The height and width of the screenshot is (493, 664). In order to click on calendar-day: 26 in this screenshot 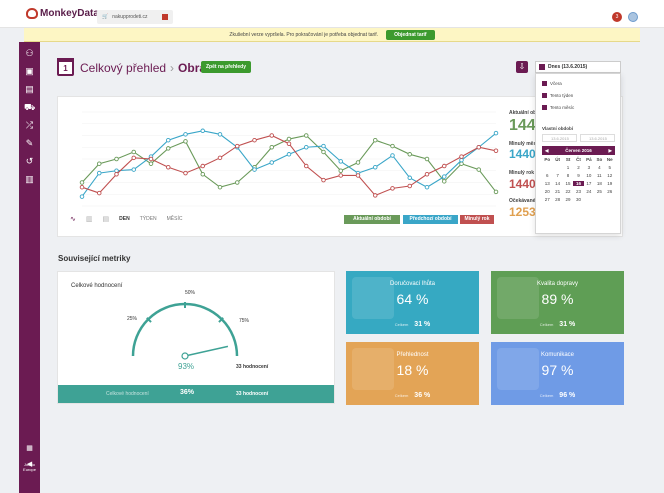, I will do `click(610, 191)`.